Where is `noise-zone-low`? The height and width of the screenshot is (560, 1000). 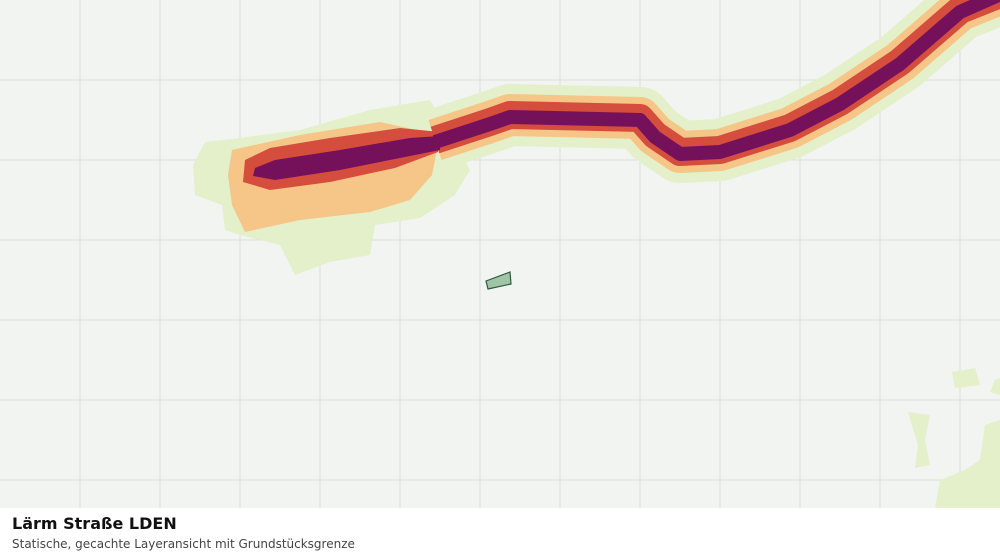 noise-zone-low is located at coordinates (954, 438).